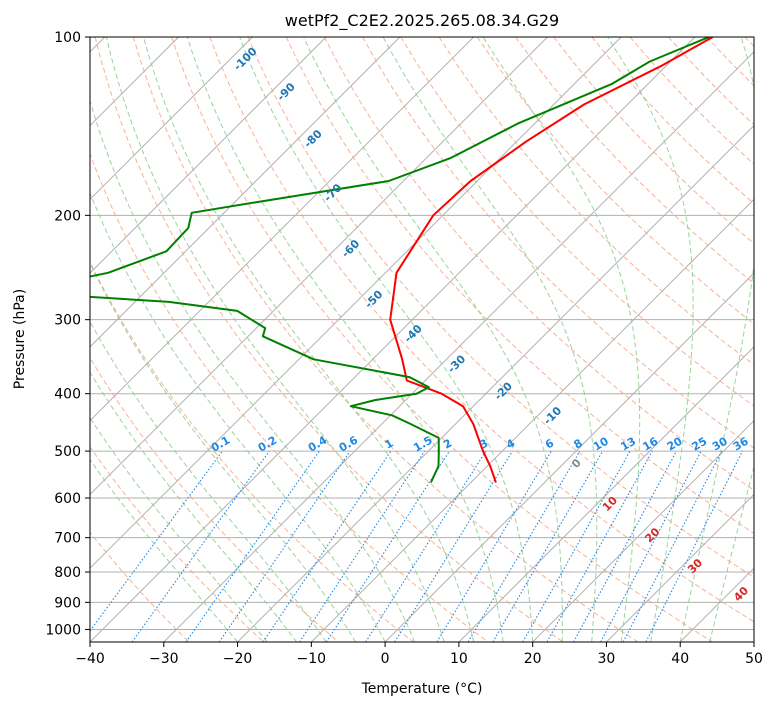 The image size is (775, 708). What do you see at coordinates (67, 499) in the screenshot?
I see `y-tick-label: 600` at bounding box center [67, 499].